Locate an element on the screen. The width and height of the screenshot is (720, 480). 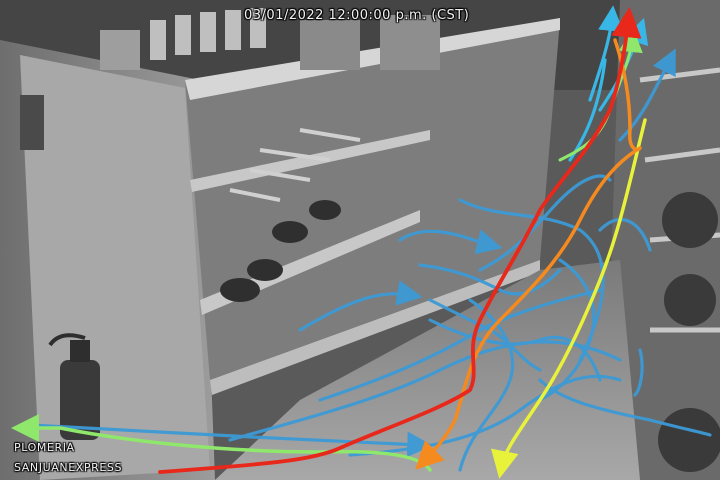
hanging-items is located at coordinates (295, 165).